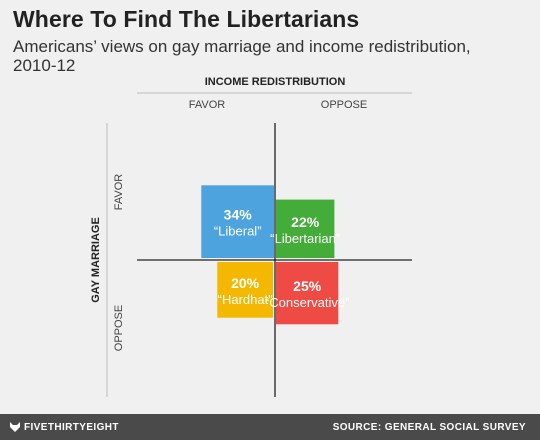 Image resolution: width=540 pixels, height=440 pixels. Describe the element at coordinates (305, 222) in the screenshot. I see `value-label-libertarian: 22%` at that location.